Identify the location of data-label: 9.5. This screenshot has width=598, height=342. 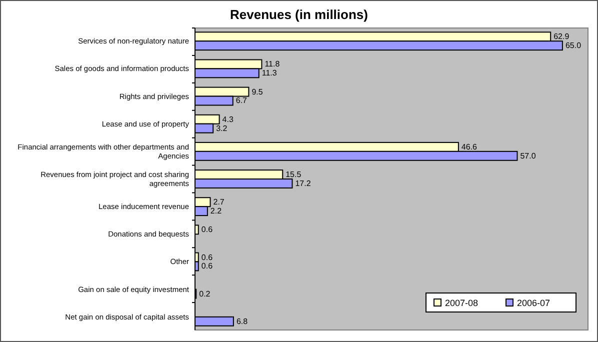
(258, 91).